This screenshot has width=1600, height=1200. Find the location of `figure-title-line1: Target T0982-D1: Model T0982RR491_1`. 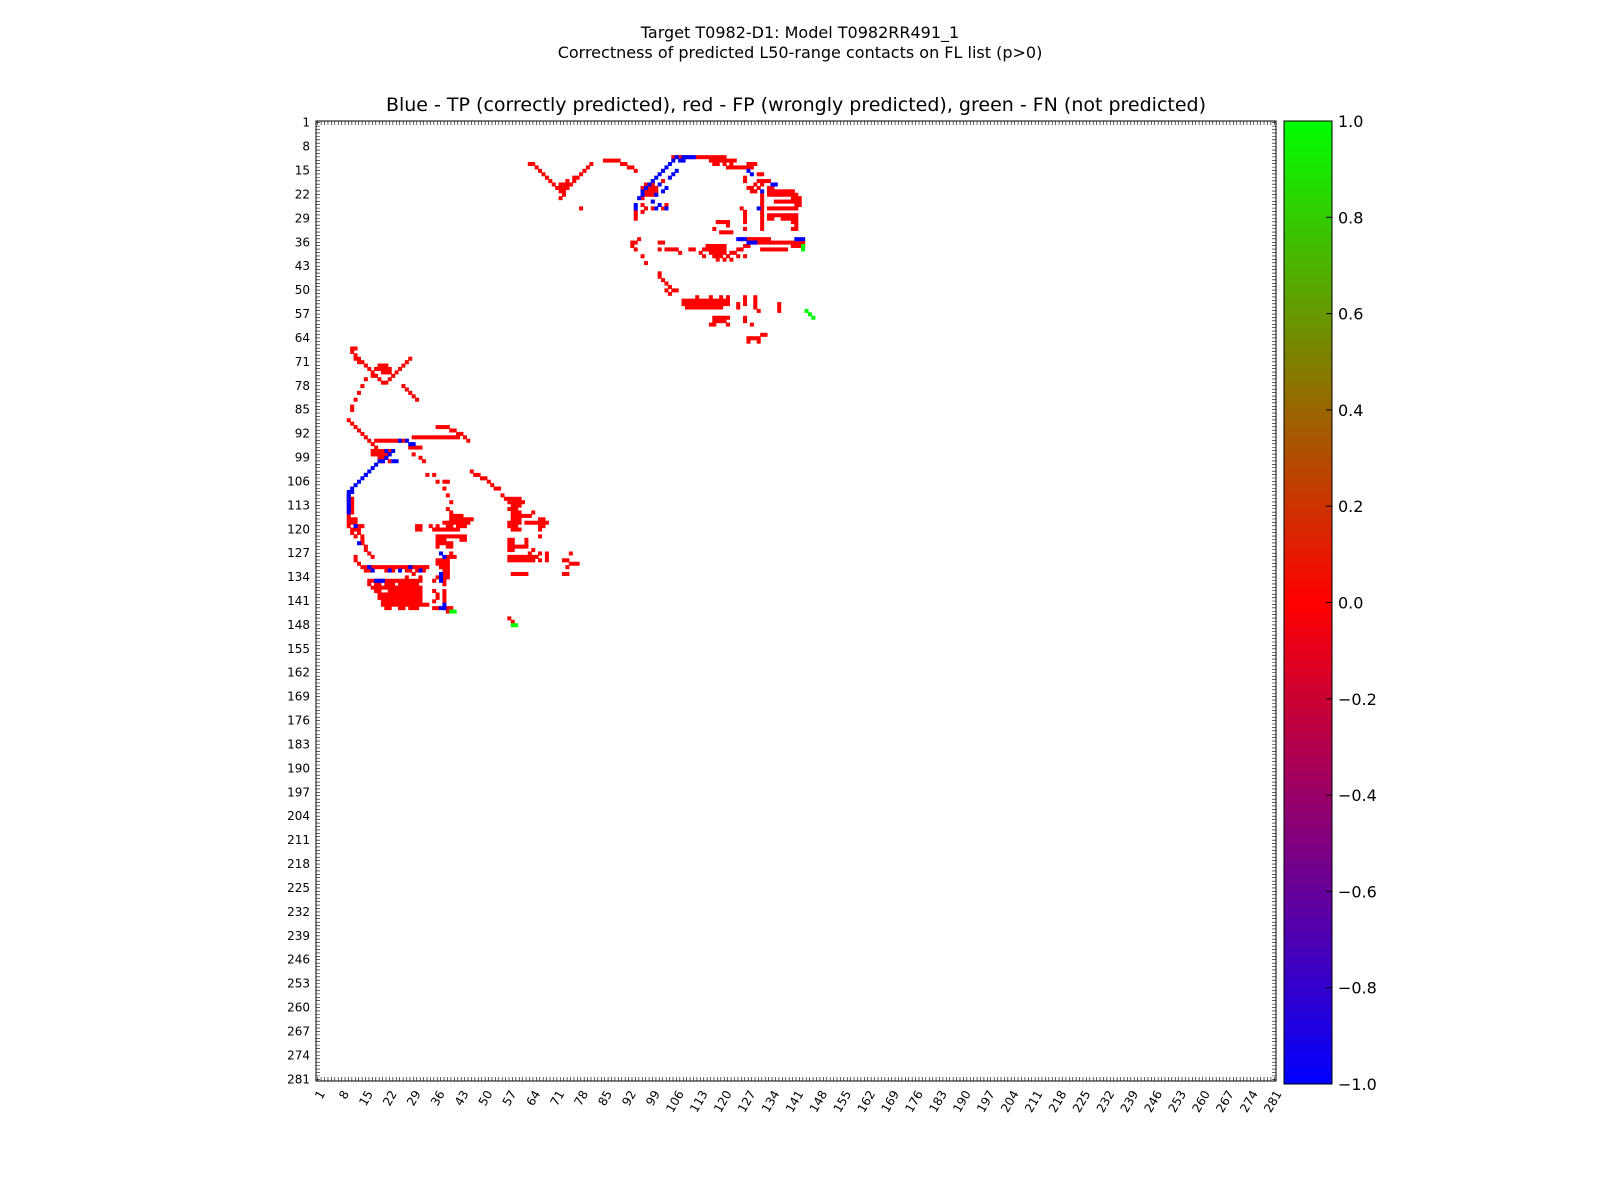

figure-title-line1: Target T0982-D1: Model T0982RR491_1 is located at coordinates (800, 32).